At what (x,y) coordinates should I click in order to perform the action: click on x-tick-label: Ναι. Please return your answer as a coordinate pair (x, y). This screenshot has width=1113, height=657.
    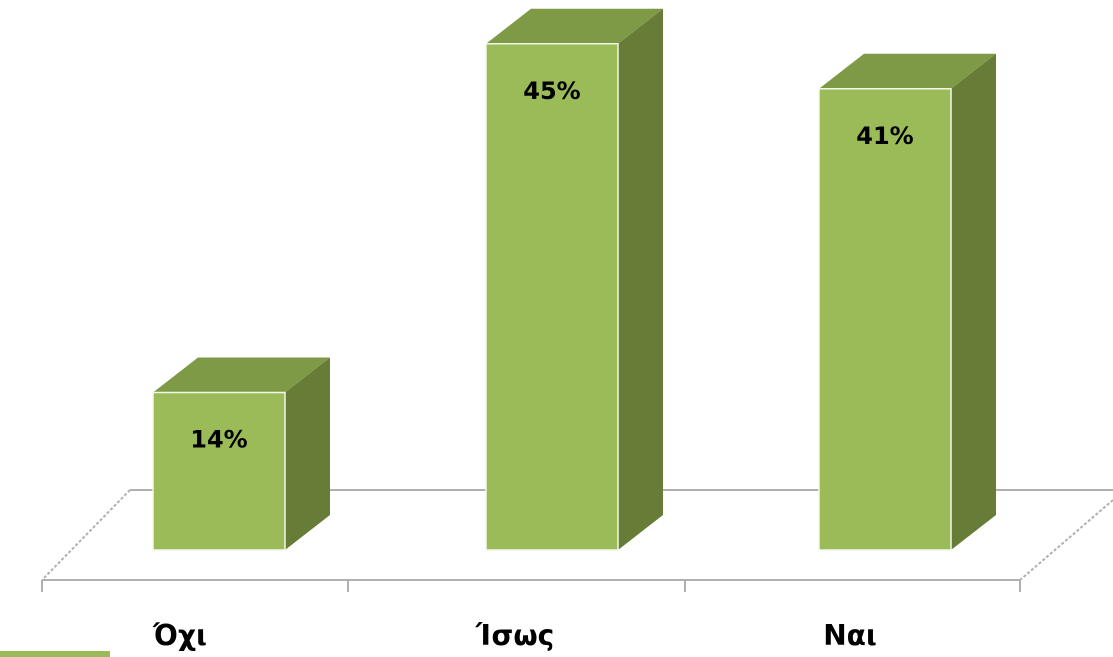
    Looking at the image, I should click on (850, 635).